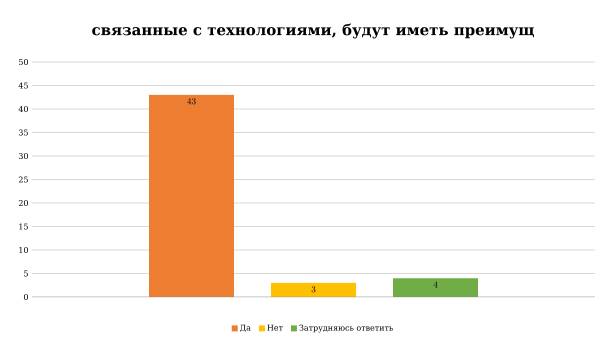 Image resolution: width=605 pixels, height=340 pixels. Describe the element at coordinates (435, 284) in the screenshot. I see `data-label: 4` at that location.